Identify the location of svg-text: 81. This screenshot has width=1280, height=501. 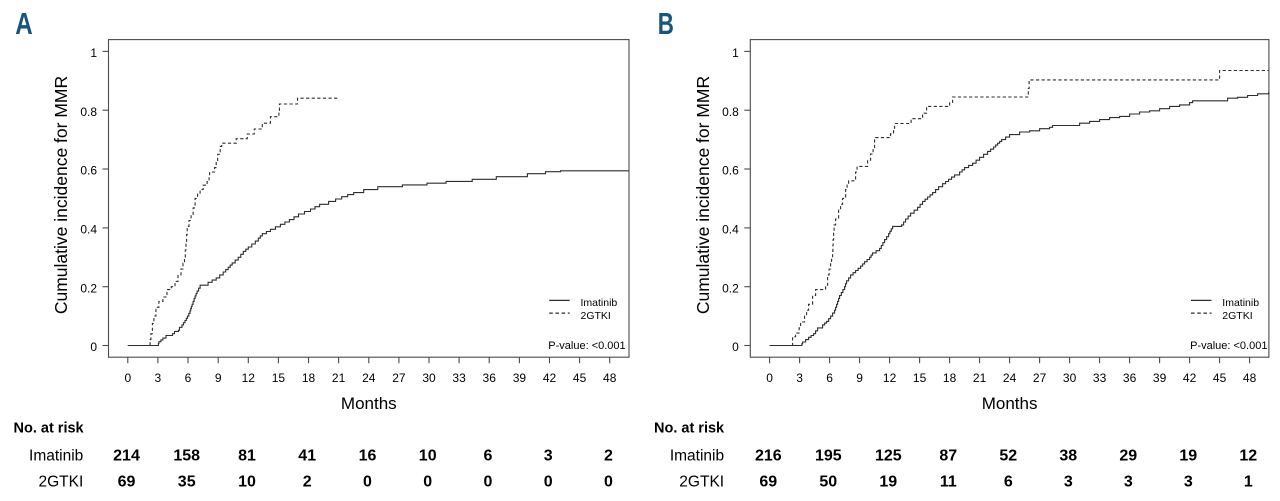
(247, 455).